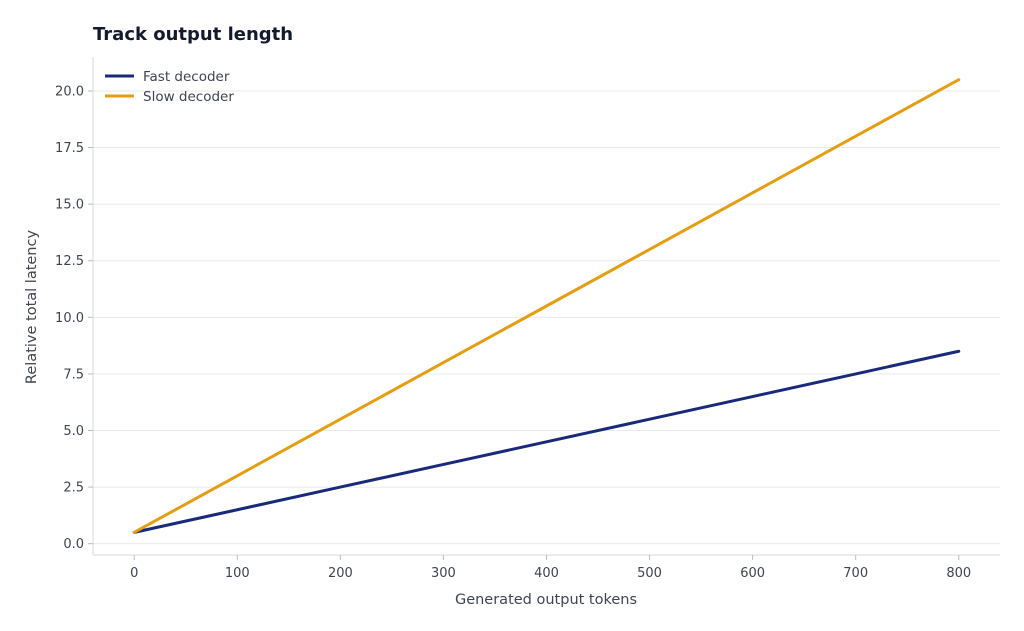 Image resolution: width=1024 pixels, height=631 pixels. What do you see at coordinates (73, 488) in the screenshot?
I see `y-tick-label-1: 2.5` at bounding box center [73, 488].